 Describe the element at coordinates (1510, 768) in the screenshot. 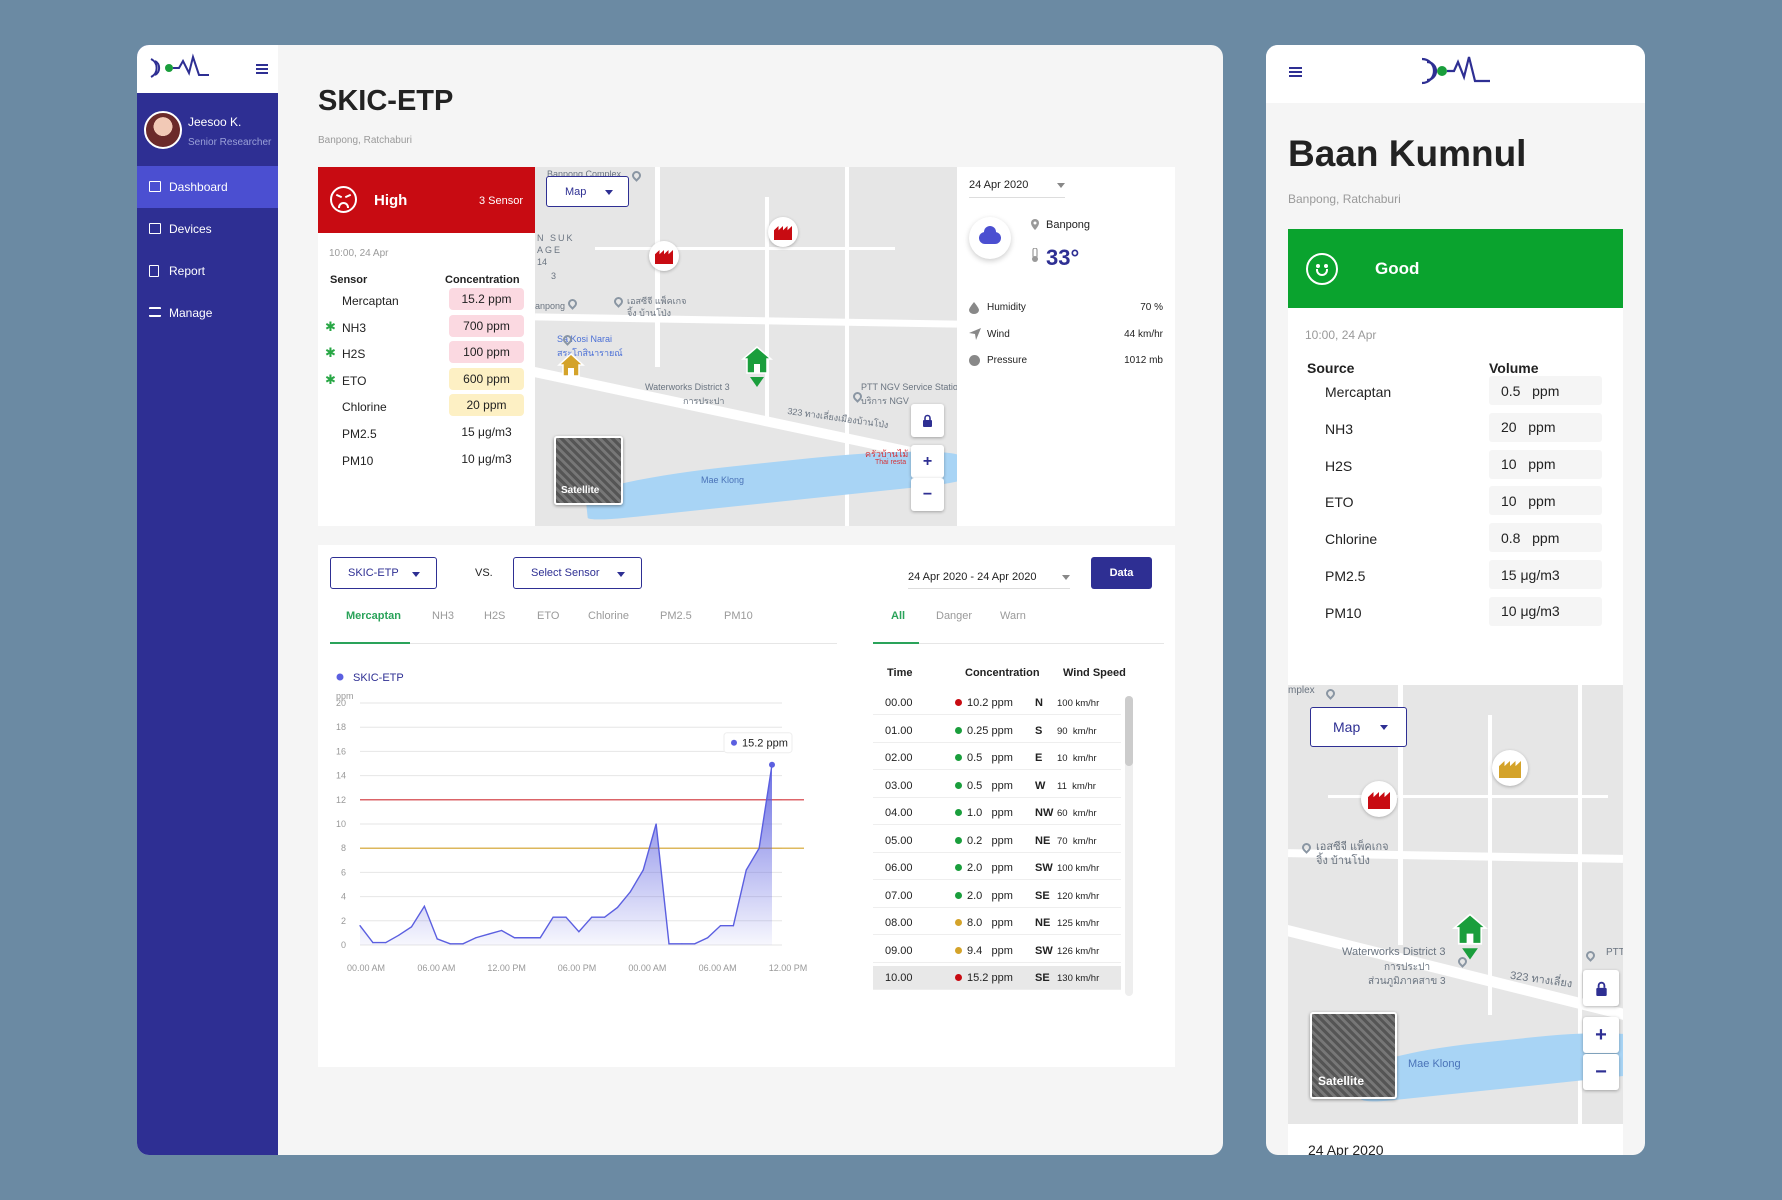

I see `factory-warn-icon` at that location.